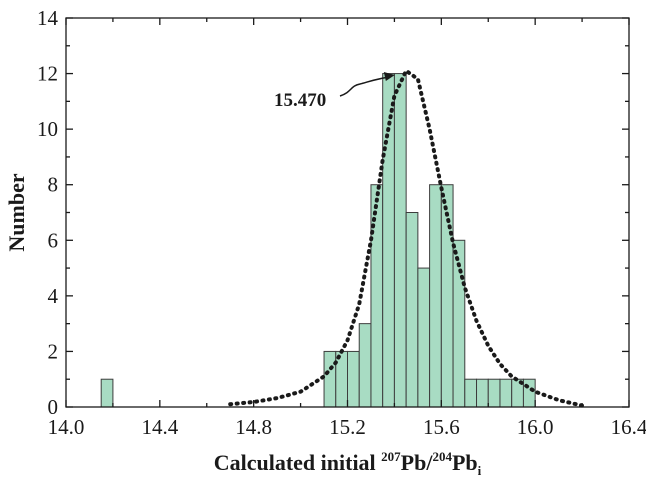 This screenshot has height=480, width=646. I want to click on y-tick-label: 6, so click(53, 240).